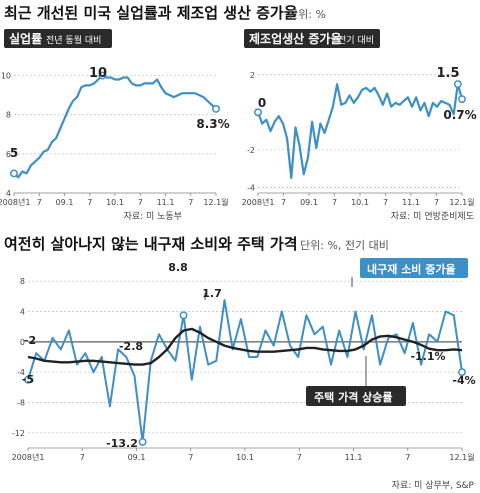 This screenshot has height=493, width=480. Describe the element at coordinates (131, 346) in the screenshot. I see `data-label: -2.8` at that location.